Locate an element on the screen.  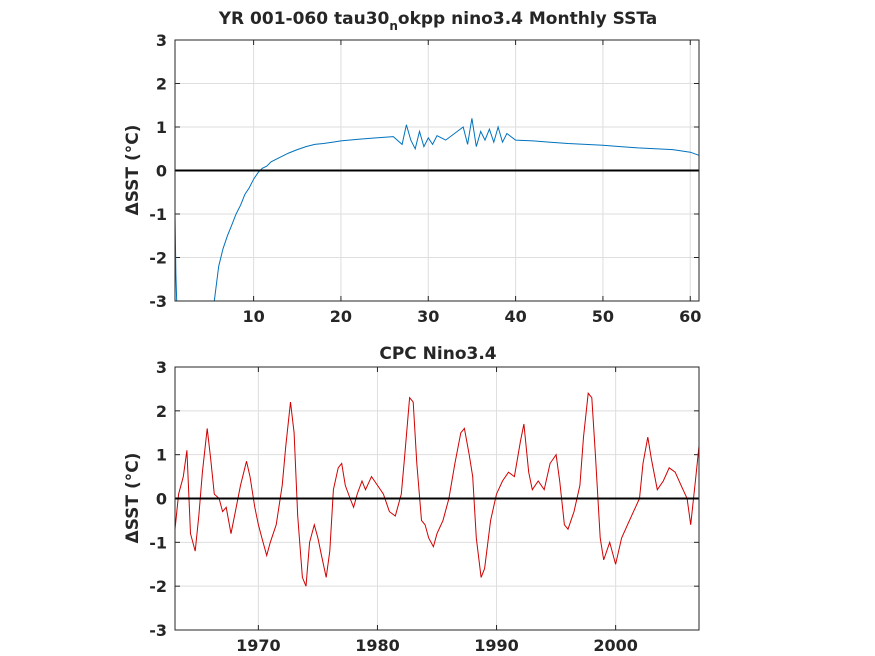
x-tick-label: 2000 is located at coordinates (615, 645).